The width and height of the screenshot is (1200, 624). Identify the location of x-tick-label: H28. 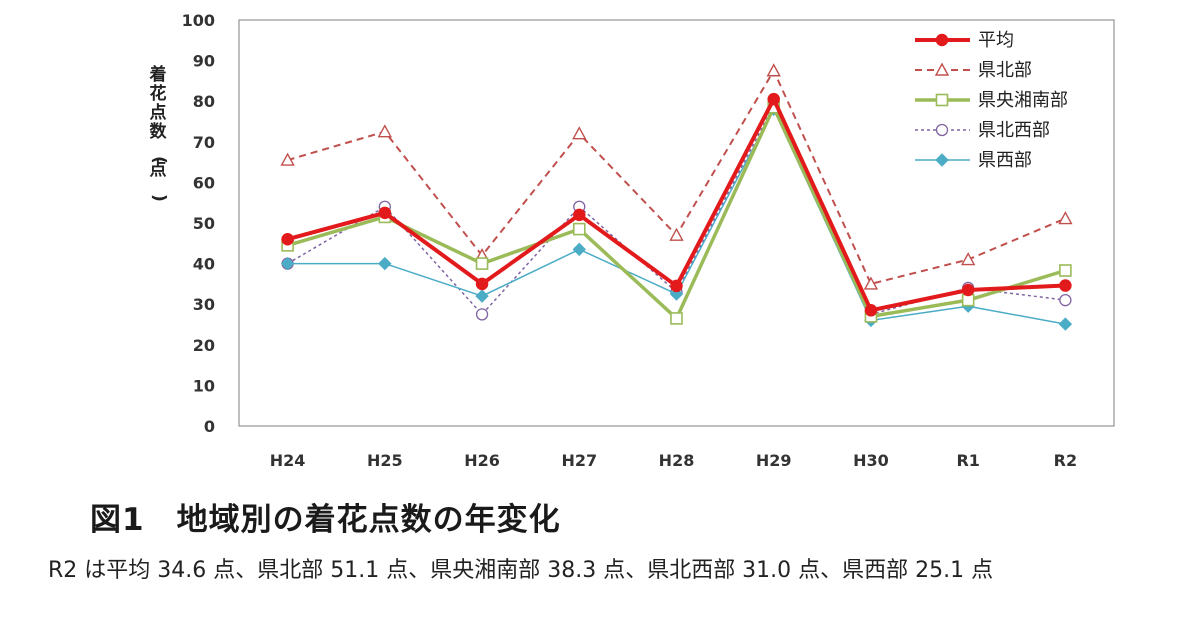
(677, 460).